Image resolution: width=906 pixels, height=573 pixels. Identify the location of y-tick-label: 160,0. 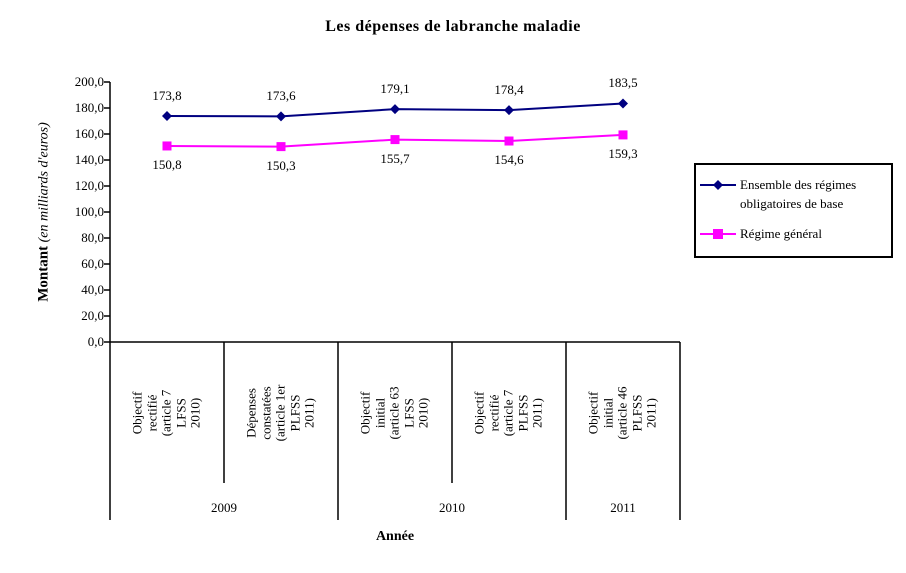
(89, 133).